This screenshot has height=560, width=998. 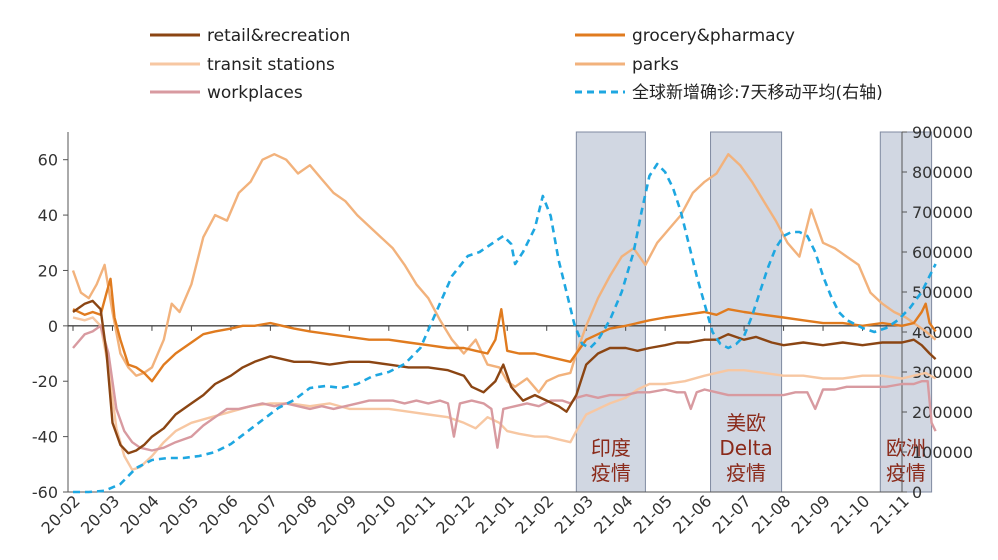 I want to click on left-tick-label: 40, so click(x=48, y=215).